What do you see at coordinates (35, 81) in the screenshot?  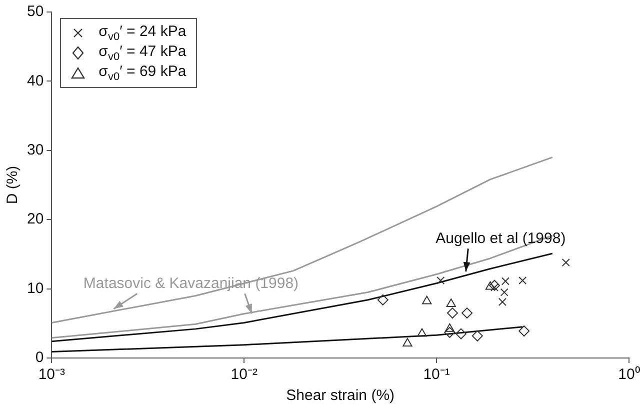 I see `y-tick-label: 40` at bounding box center [35, 81].